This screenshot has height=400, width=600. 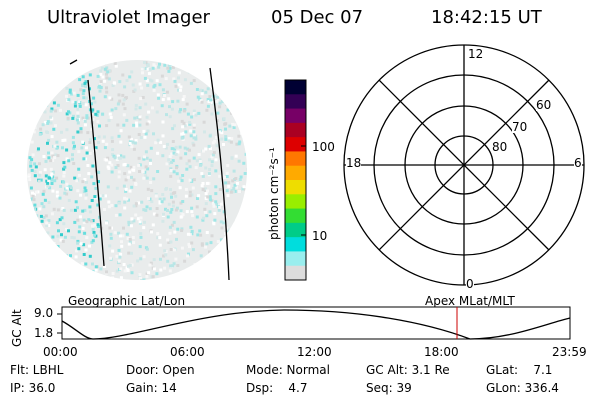 I want to click on alt-plot-xtick-0600: 06:00, so click(x=187, y=352).